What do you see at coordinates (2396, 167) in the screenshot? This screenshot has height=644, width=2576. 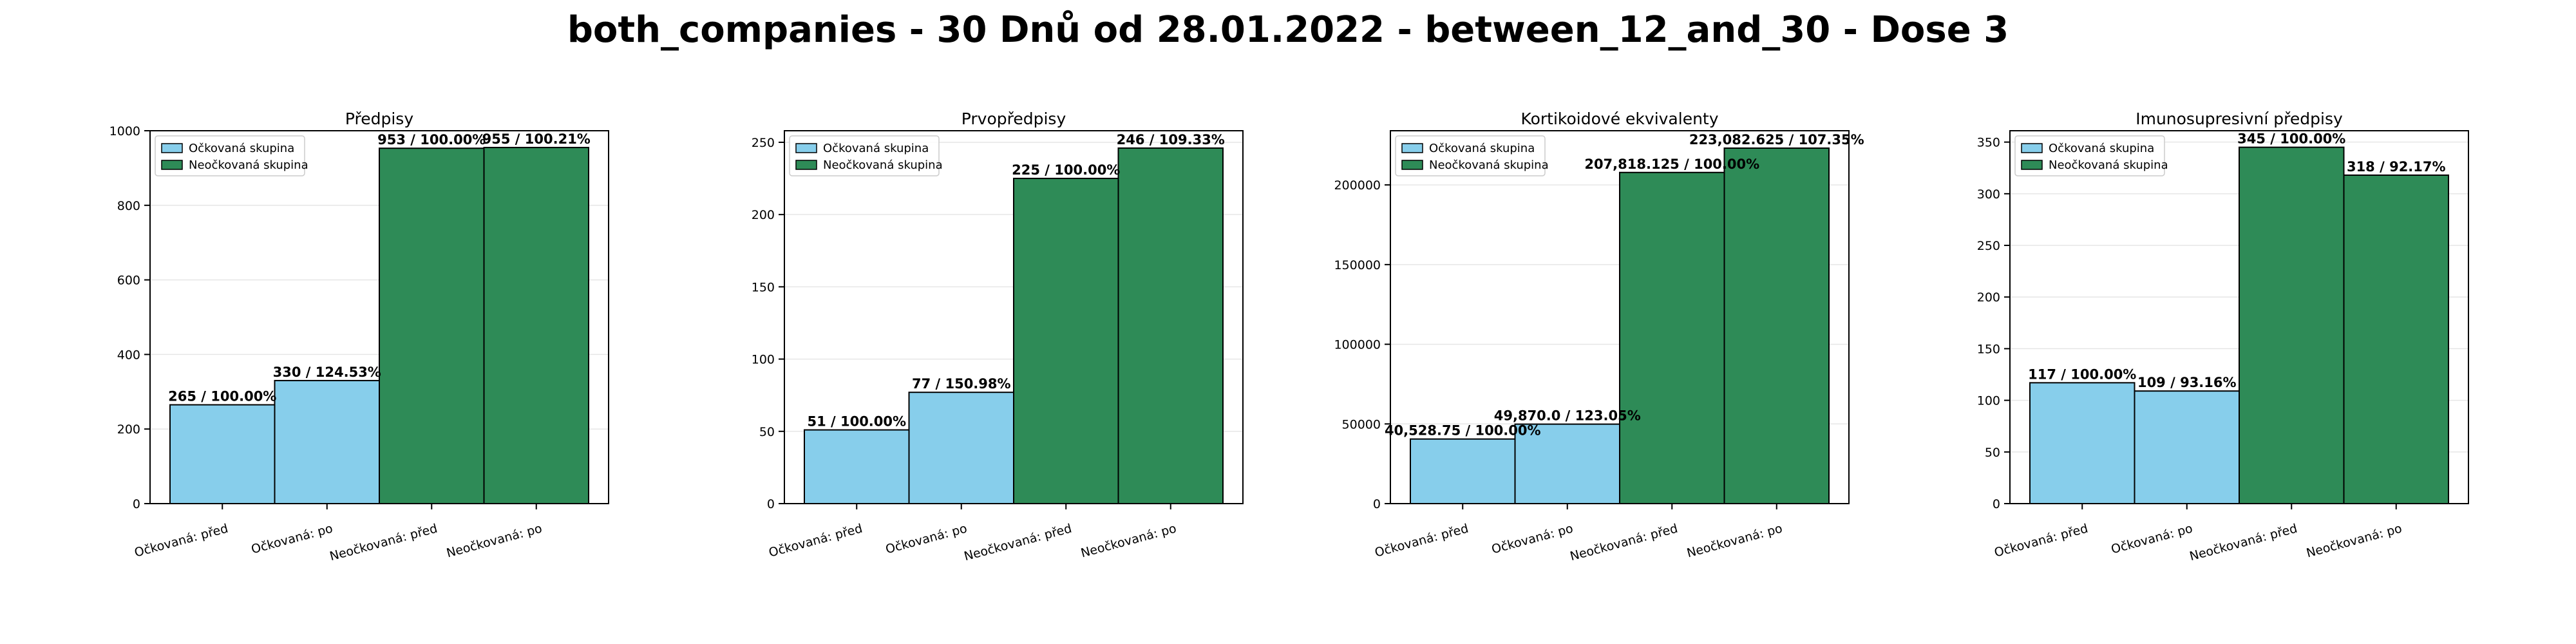 I see `data-label: 318 / 92.17%` at bounding box center [2396, 167].